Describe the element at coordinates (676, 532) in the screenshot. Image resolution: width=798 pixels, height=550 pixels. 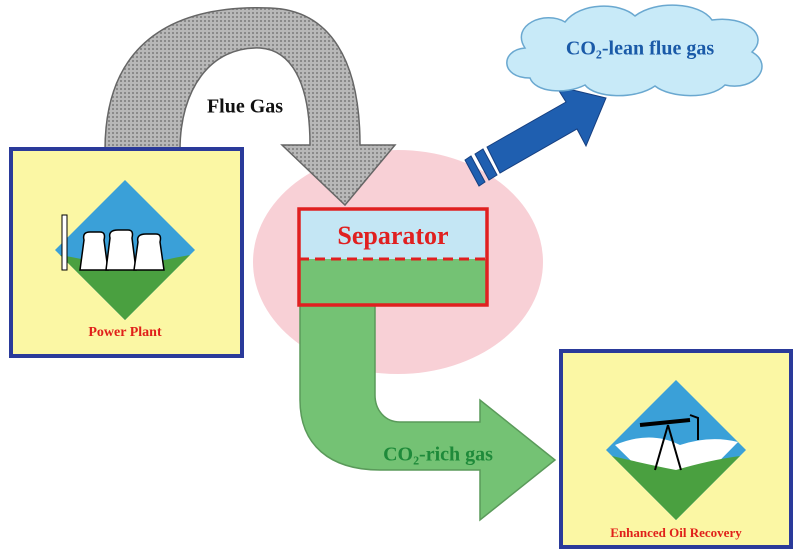
I see `eor-label: Enhanced Oil Recovery` at that location.